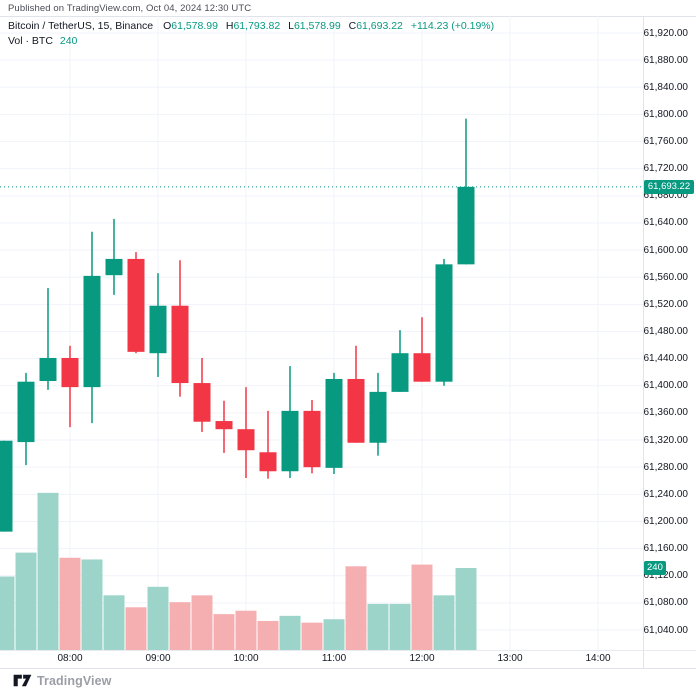 Image resolution: width=696 pixels, height=692 pixels. Describe the element at coordinates (379, 26) in the screenshot. I see `legend-close-value: 61,693.22` at that location.